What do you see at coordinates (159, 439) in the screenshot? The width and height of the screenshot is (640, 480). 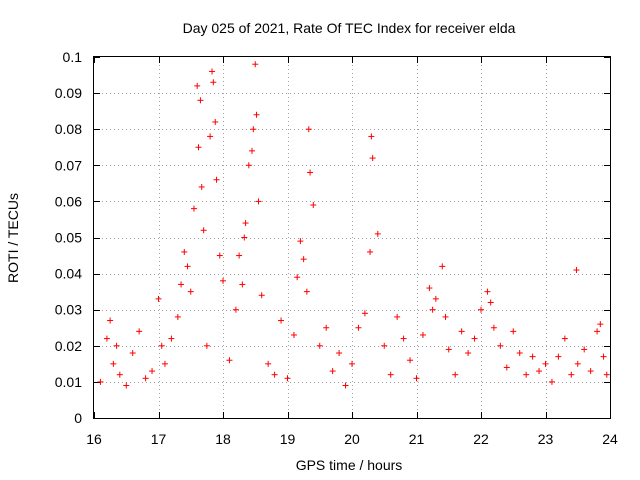 I see `x-tick-label: 17` at bounding box center [159, 439].